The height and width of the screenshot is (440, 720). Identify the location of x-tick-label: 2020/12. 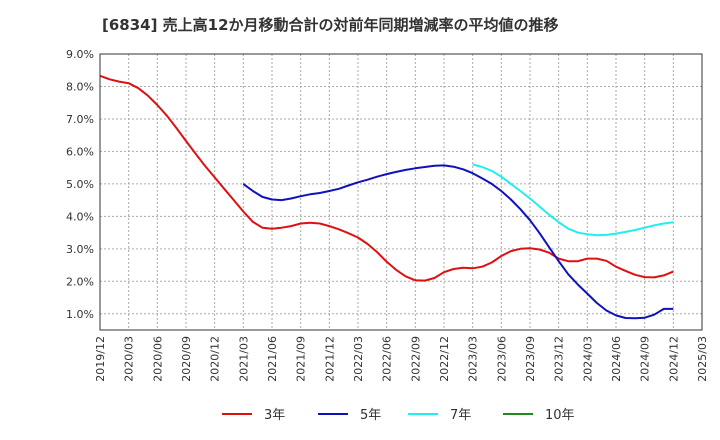
(215, 359).